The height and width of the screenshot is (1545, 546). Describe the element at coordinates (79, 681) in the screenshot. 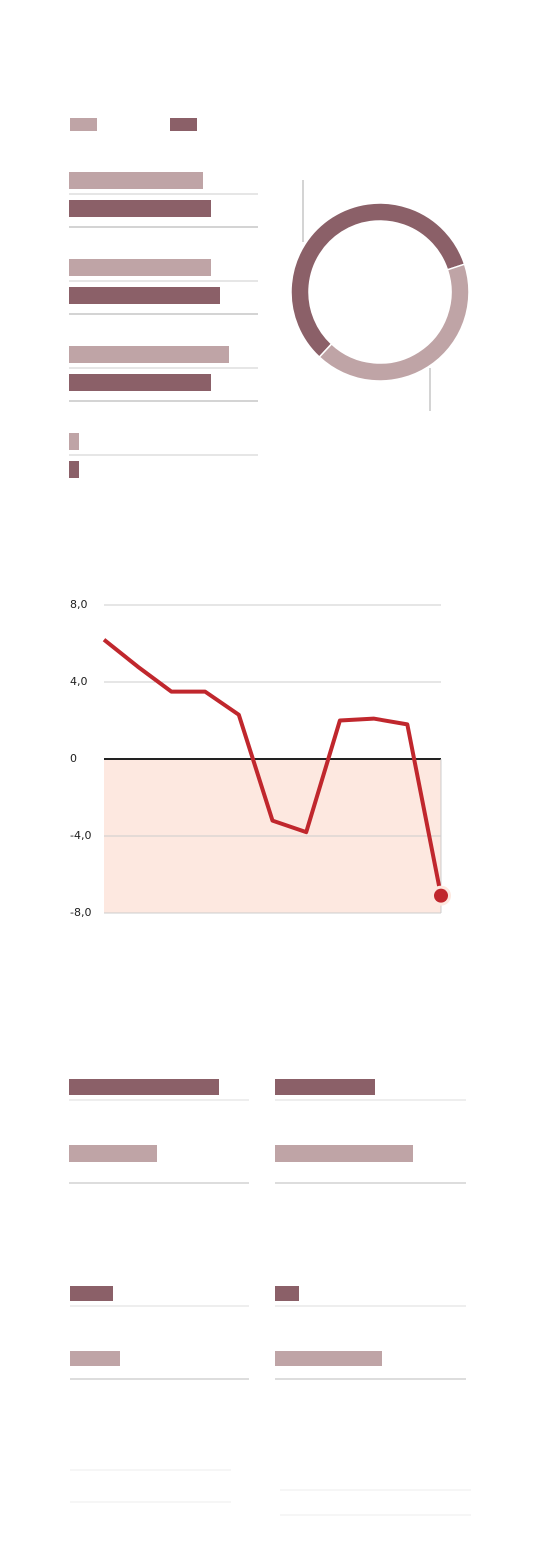

I see `y-tick-label: 4,0` at that location.